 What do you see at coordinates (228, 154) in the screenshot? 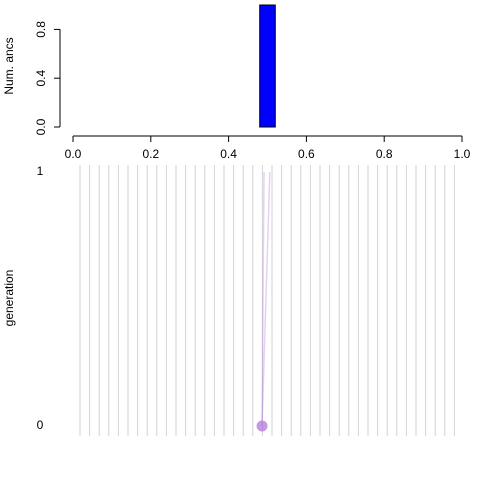
I see `x-tick-label: 0.4` at bounding box center [228, 154].